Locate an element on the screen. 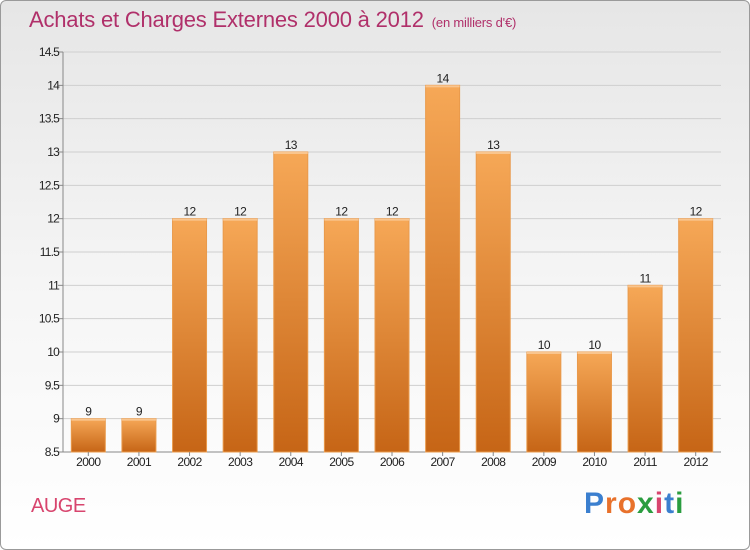 The image size is (750, 550). bar-2009 is located at coordinates (544, 402).